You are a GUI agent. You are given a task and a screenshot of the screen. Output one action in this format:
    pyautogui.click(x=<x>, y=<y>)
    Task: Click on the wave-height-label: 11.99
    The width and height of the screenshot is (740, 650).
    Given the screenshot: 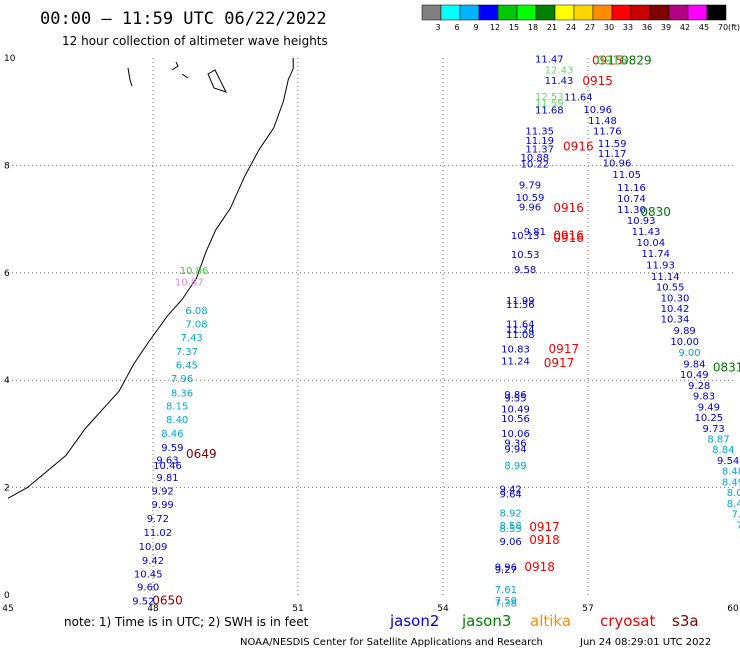 What is the action you would take?
    pyautogui.click(x=520, y=301)
    